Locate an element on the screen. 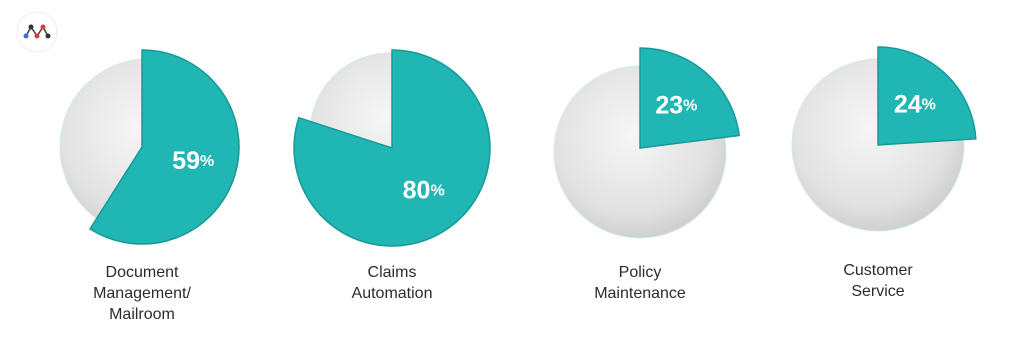 This screenshot has width=1024, height=343. logo is located at coordinates (37, 32).